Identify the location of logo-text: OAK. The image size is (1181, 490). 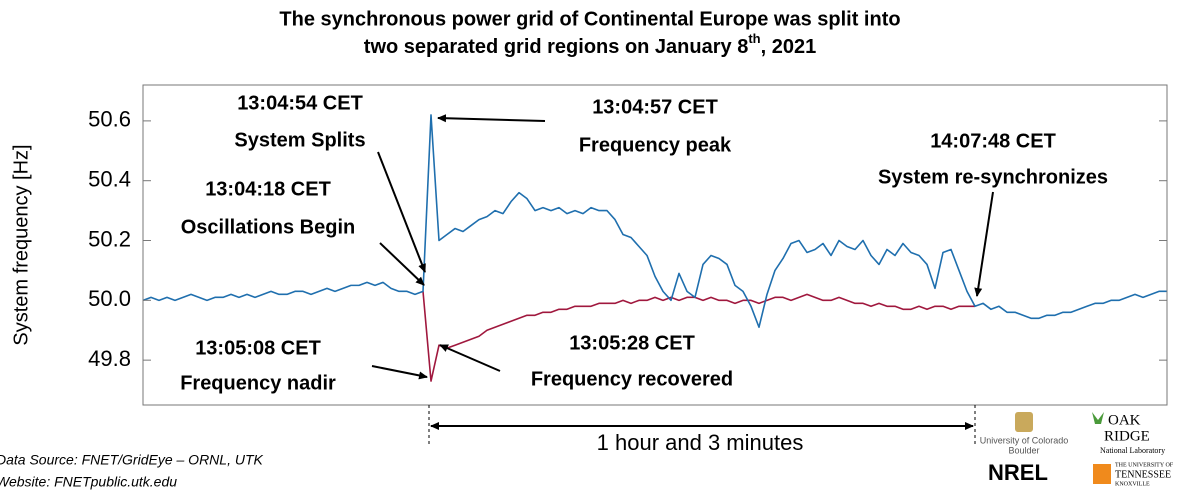
(1124, 420).